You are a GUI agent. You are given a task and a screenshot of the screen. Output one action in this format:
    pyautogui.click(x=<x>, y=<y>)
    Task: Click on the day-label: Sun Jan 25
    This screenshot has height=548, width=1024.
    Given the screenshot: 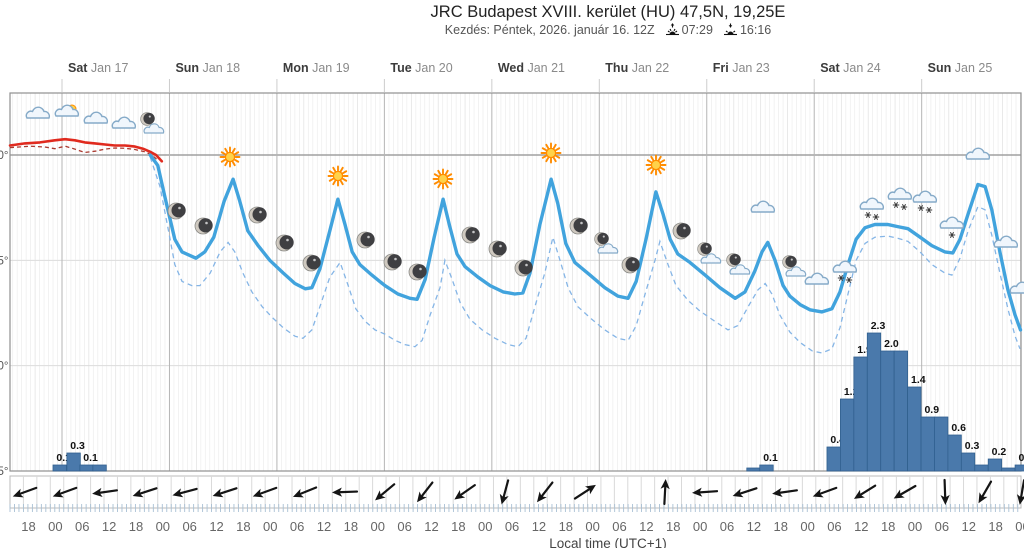 What is the action you would take?
    pyautogui.click(x=960, y=68)
    